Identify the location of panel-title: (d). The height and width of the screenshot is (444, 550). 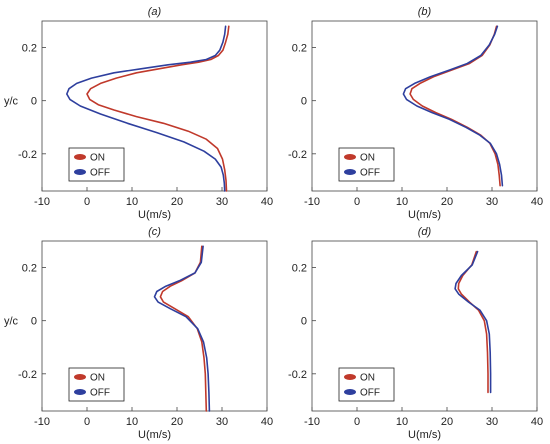
(425, 232).